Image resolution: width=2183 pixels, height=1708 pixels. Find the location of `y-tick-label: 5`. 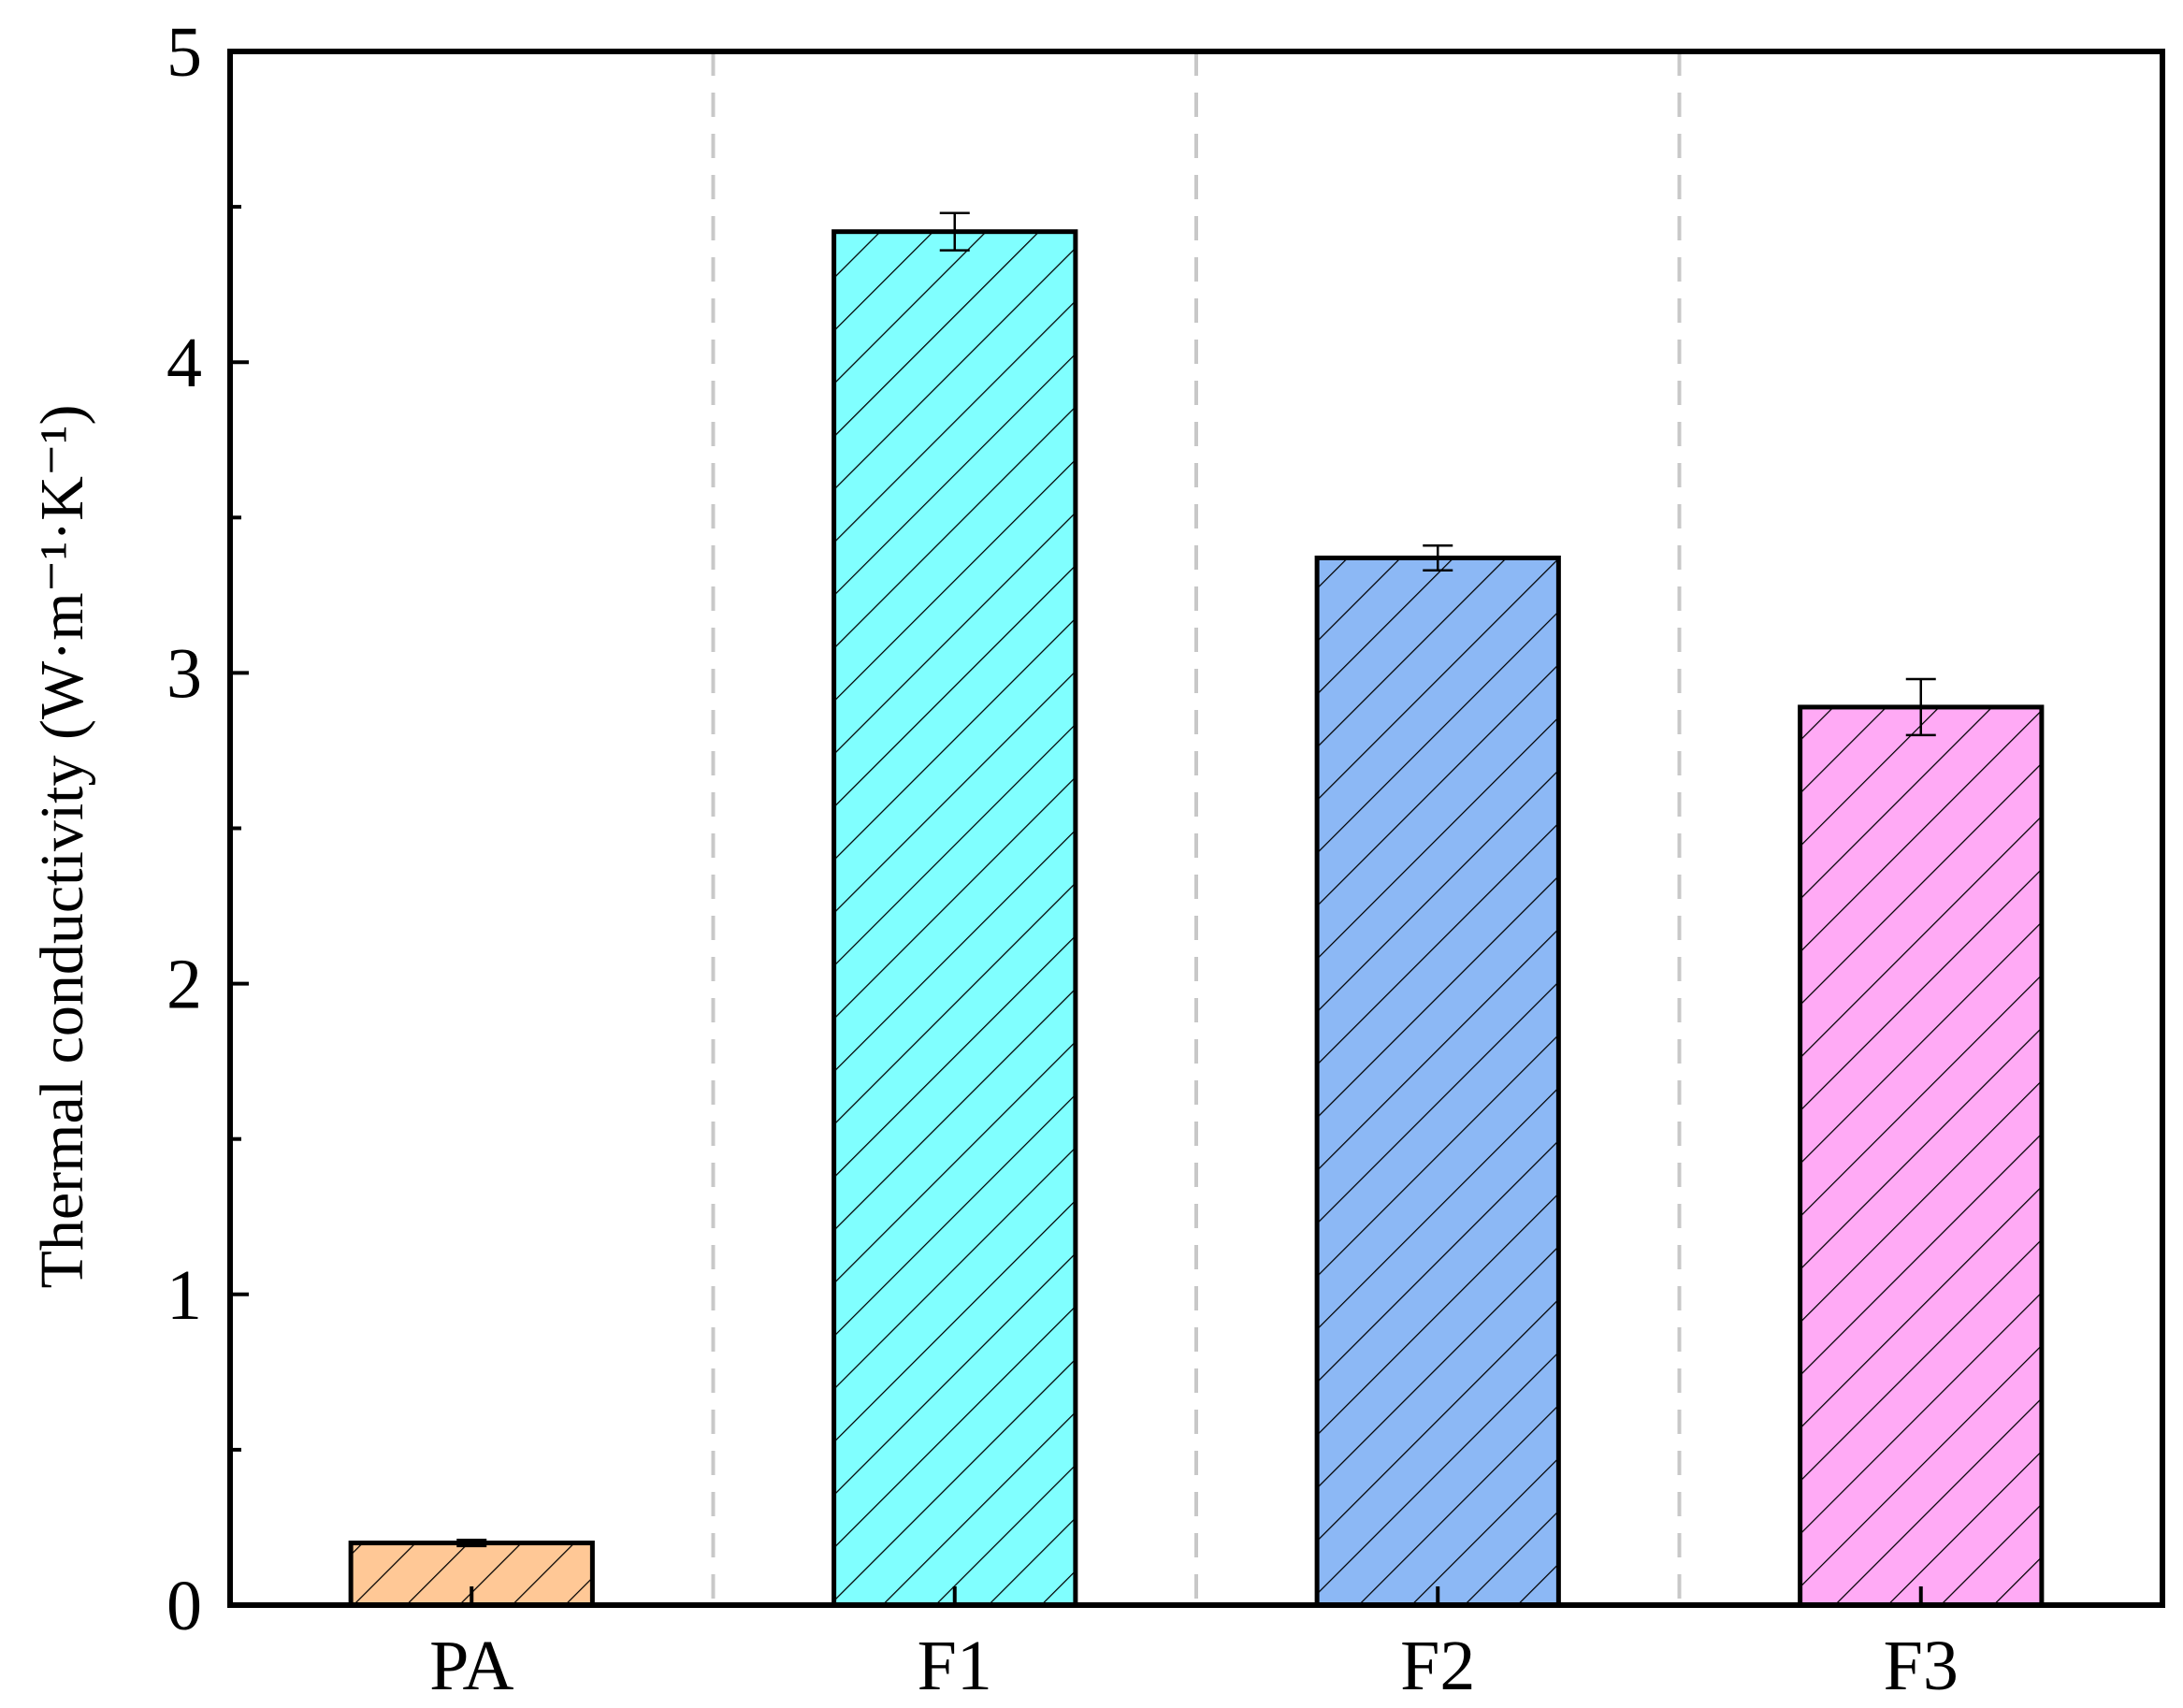

y-tick-label: 5 is located at coordinates (184, 52).